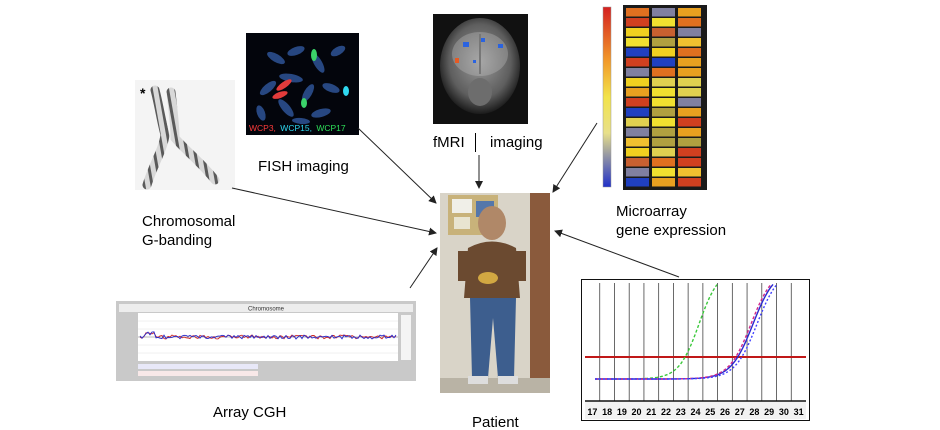  Describe the element at coordinates (262, 128) in the screenshot. I see `probe-wcp3: WCP3,` at that location.